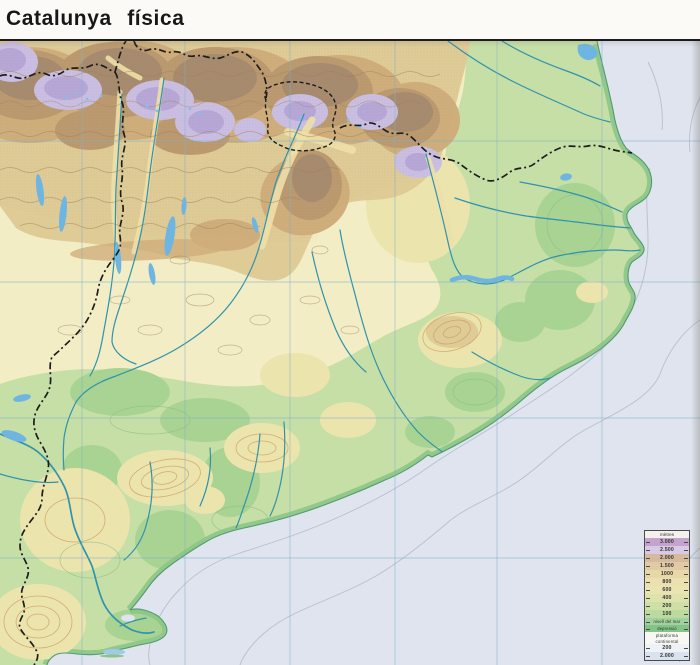 Image resolution: width=700 pixels, height=665 pixels. Describe the element at coordinates (63, 60) in the screenshot. I see `border-france` at that location.